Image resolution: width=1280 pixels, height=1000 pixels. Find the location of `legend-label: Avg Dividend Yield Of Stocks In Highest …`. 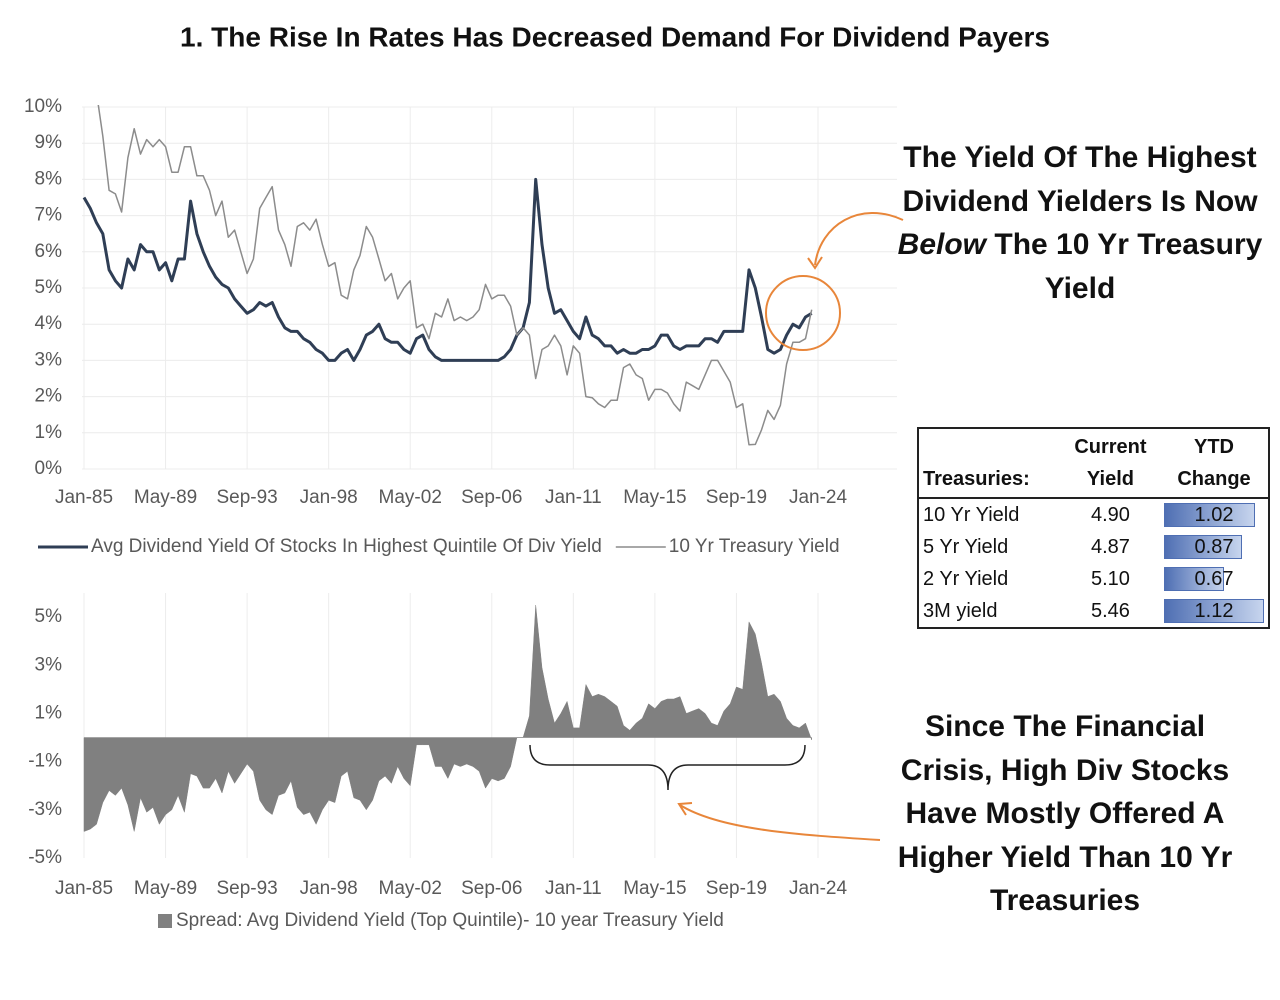

legend-label: Avg Dividend Yield Of Stocks In Highest … is located at coordinates (346, 546).